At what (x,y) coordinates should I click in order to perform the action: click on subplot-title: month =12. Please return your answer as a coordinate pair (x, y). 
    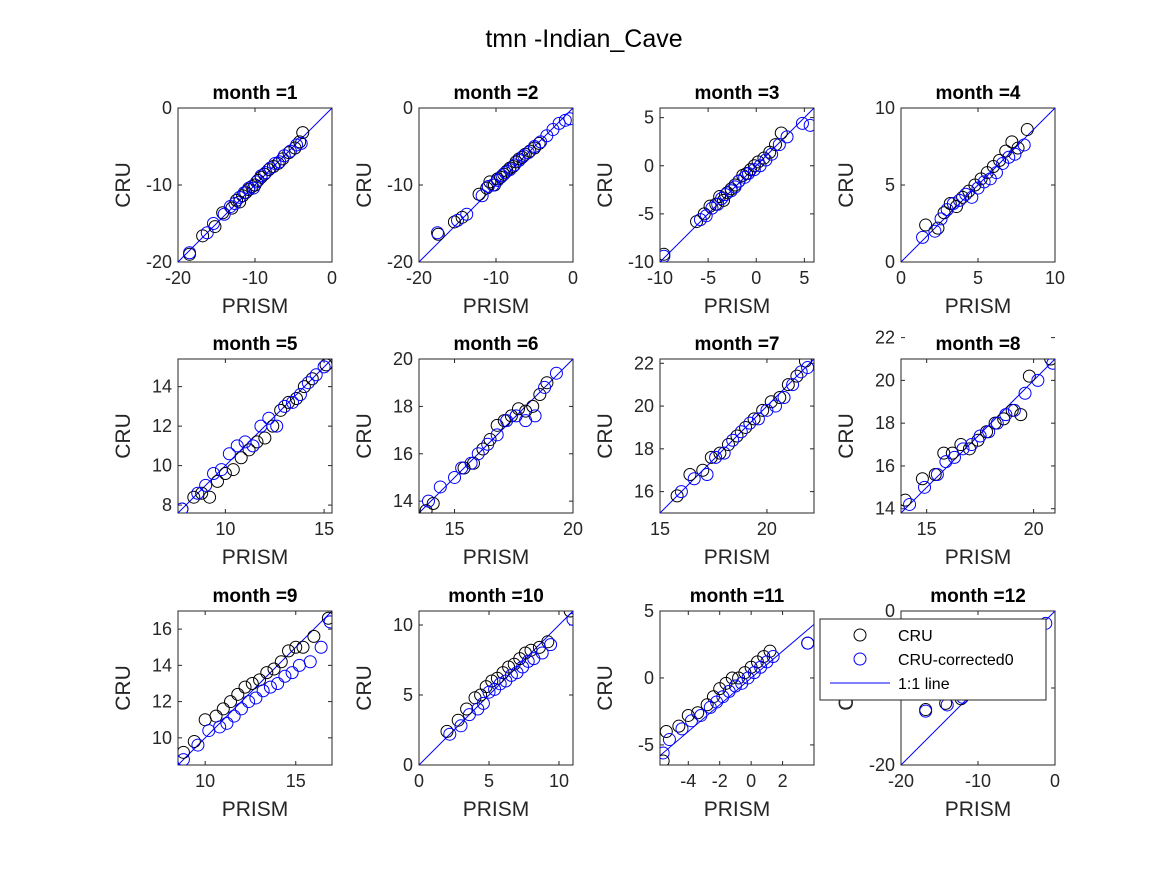
    Looking at the image, I should click on (978, 596).